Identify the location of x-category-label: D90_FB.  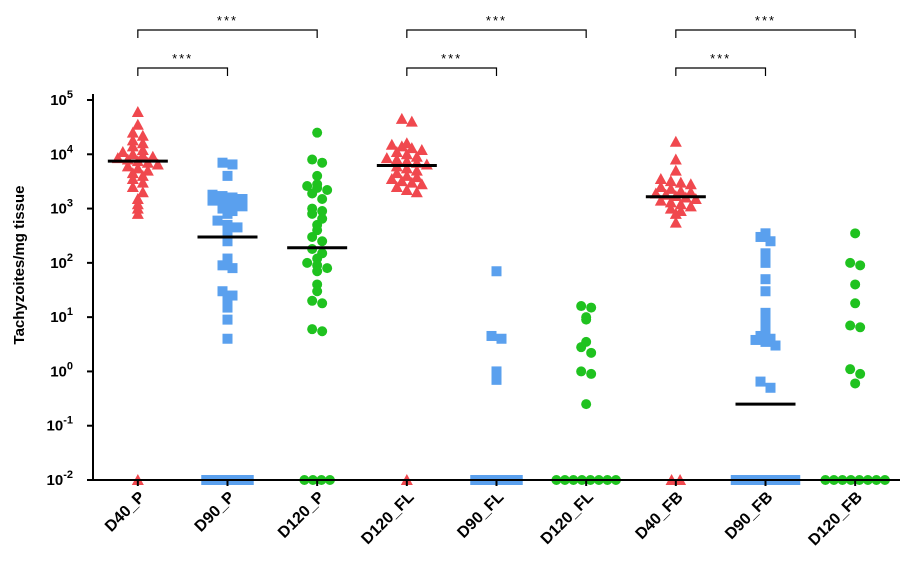
(749, 516).